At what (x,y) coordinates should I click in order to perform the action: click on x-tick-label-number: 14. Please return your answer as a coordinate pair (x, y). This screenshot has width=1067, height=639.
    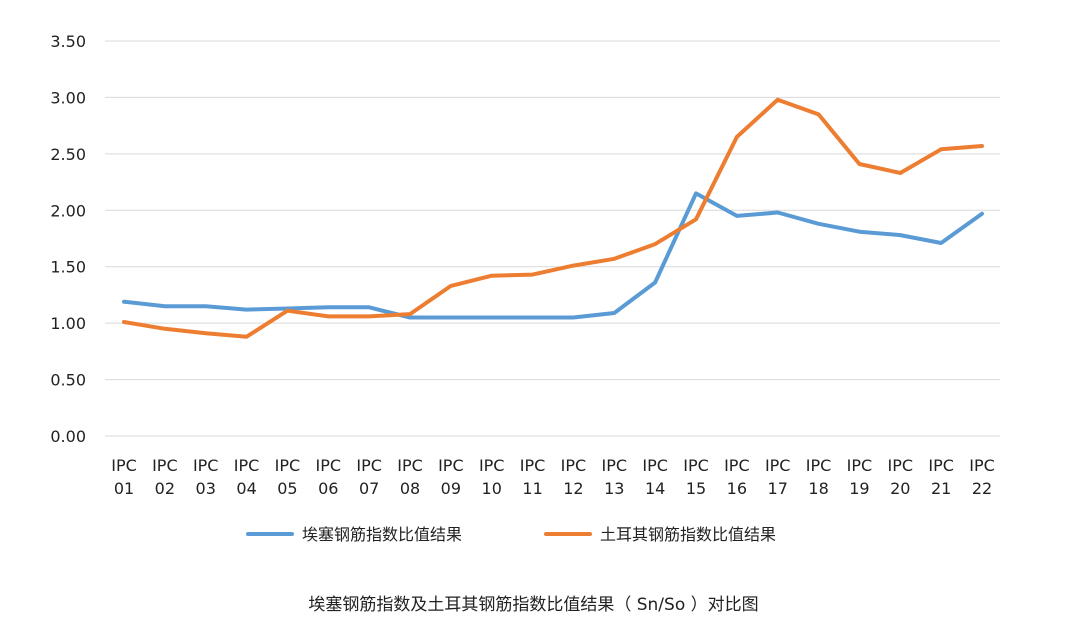
    Looking at the image, I should click on (655, 488).